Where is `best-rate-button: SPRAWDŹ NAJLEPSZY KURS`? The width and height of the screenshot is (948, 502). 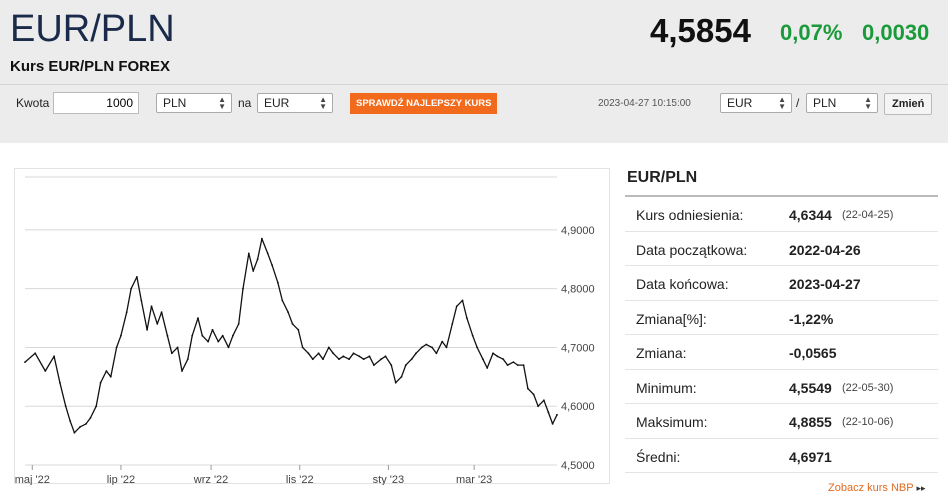 best-rate-button: SPRAWDŹ NAJLEPSZY KURS is located at coordinates (424, 103).